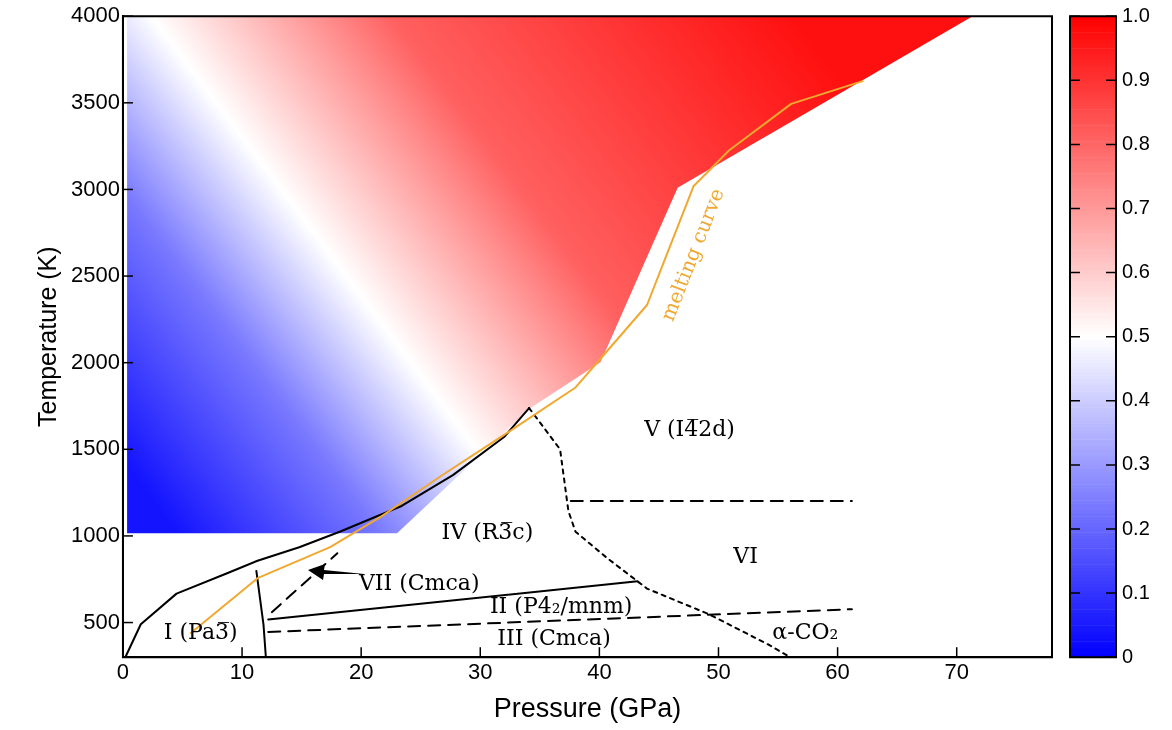 This screenshot has height=730, width=1172. Describe the element at coordinates (1136, 14) in the screenshot. I see `color-bar-label: 1.0` at that location.